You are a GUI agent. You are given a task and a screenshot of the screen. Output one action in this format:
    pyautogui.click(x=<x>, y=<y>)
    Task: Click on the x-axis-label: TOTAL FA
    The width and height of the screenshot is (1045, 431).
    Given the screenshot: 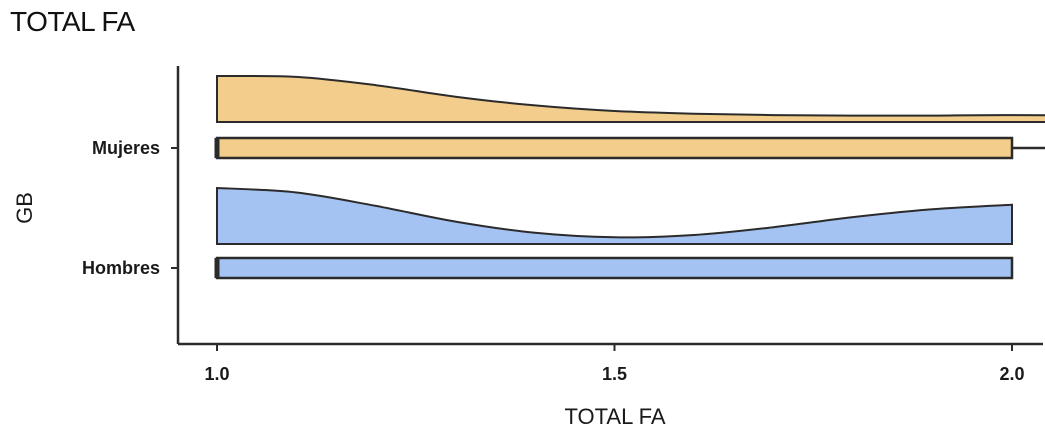 What is the action you would take?
    pyautogui.click(x=614, y=416)
    